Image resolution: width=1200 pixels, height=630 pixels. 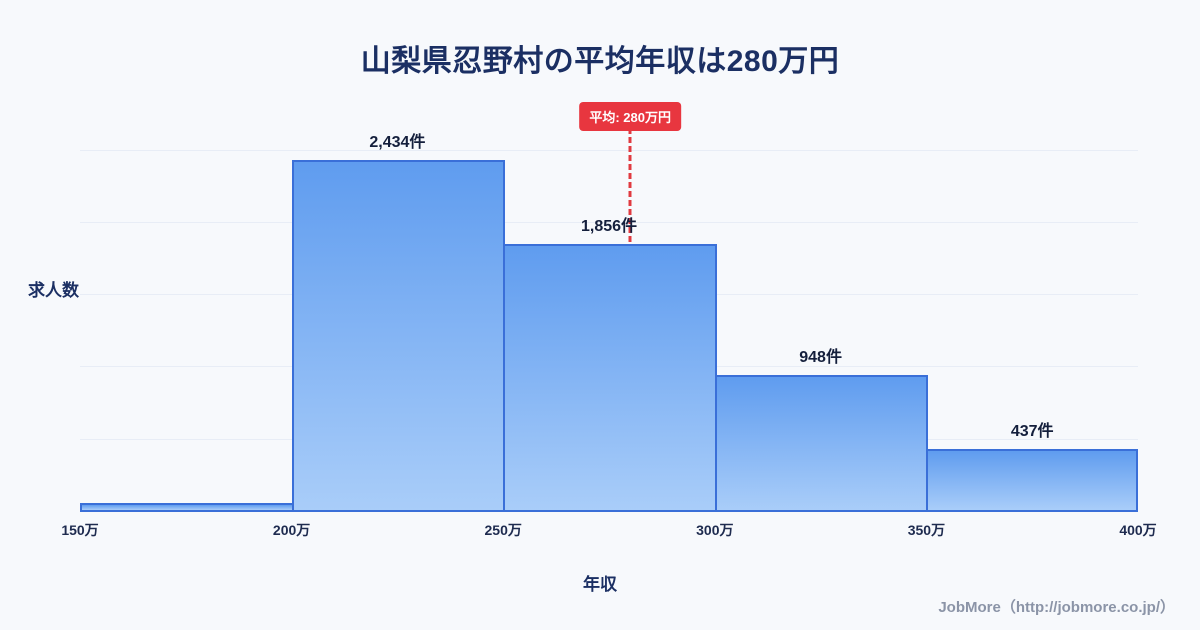 What do you see at coordinates (715, 530) in the screenshot?
I see `x-tick-label: 300万` at bounding box center [715, 530].